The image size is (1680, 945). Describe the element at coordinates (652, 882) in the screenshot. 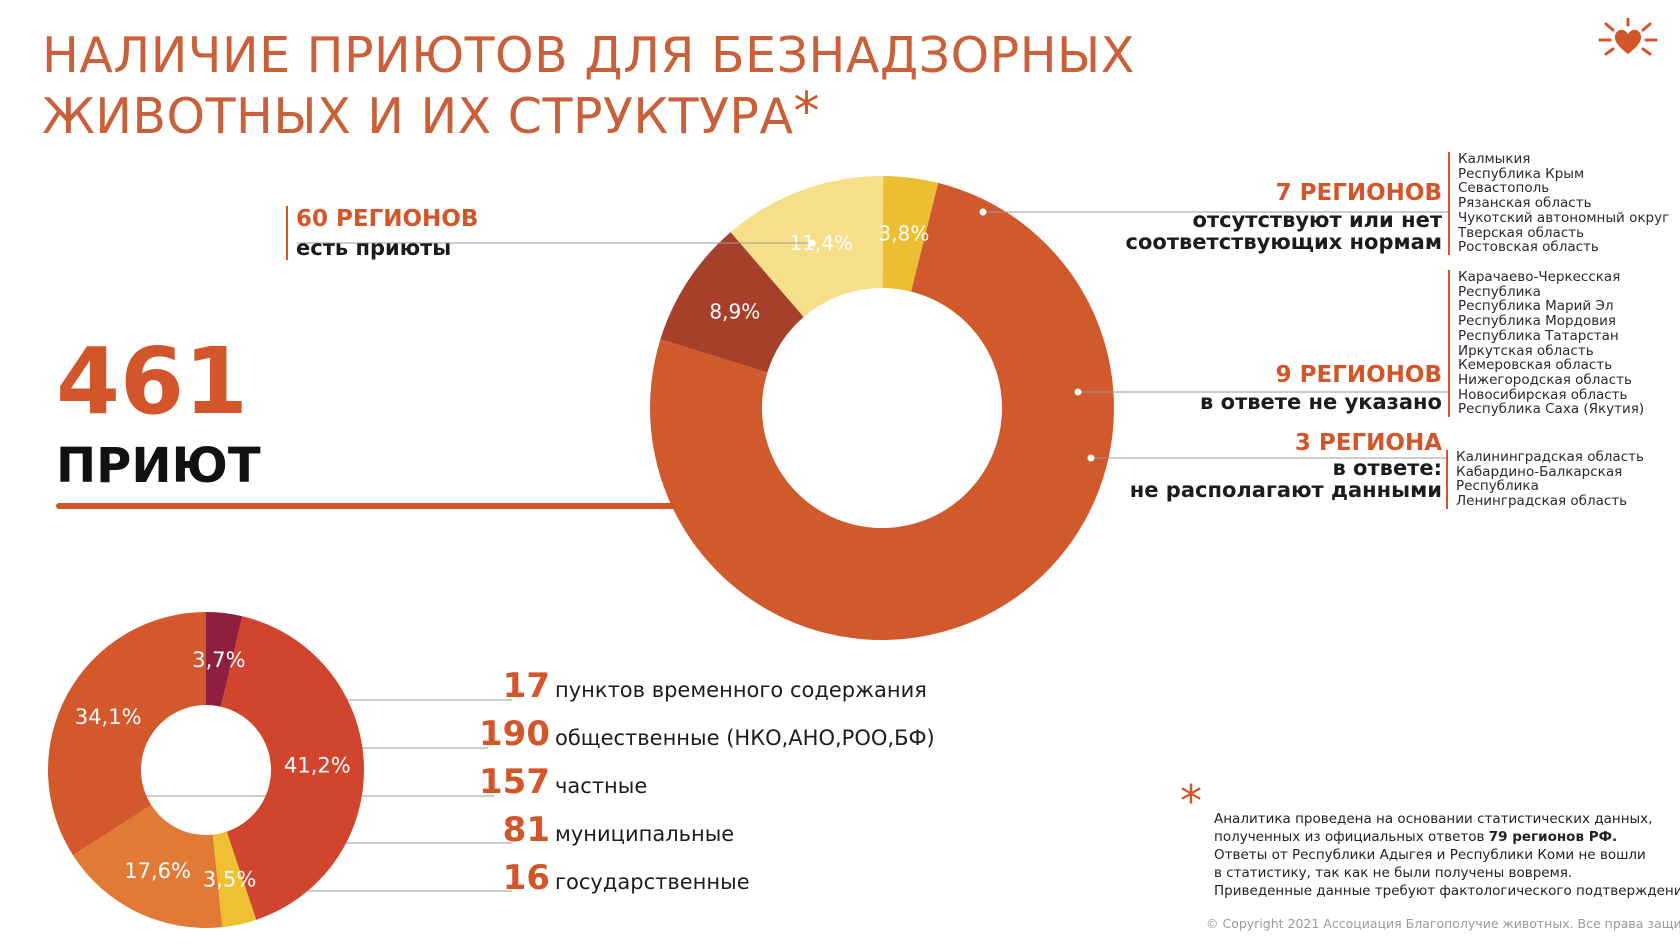

I see `stat-text-state: государственные` at that location.